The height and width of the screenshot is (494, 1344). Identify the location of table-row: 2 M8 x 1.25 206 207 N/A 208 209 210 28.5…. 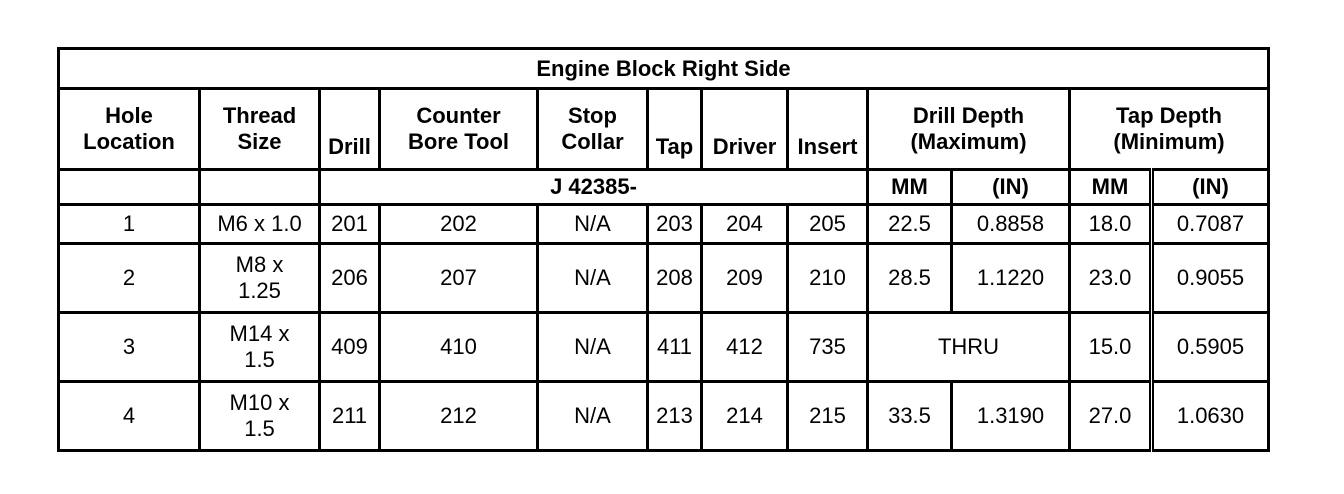
(663, 278).